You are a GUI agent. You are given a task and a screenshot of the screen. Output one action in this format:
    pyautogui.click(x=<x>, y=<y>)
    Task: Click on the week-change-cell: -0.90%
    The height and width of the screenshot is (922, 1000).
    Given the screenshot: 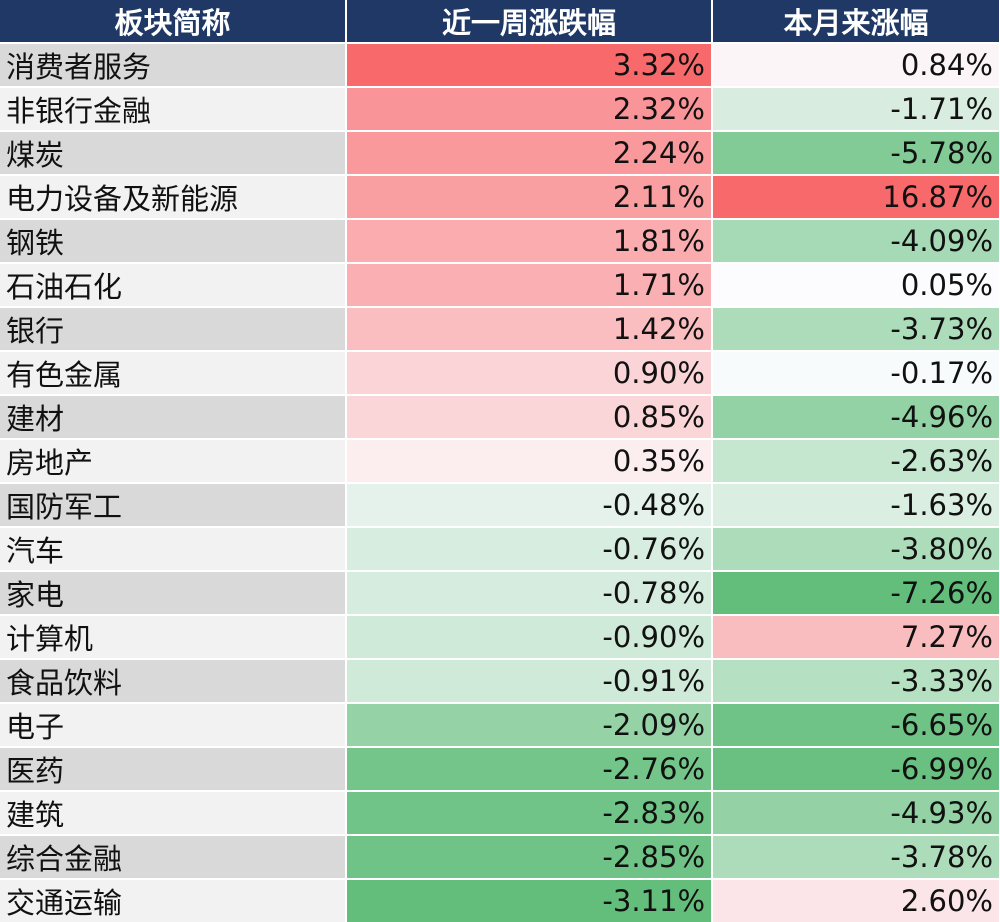 What is the action you would take?
    pyautogui.click(x=529, y=636)
    